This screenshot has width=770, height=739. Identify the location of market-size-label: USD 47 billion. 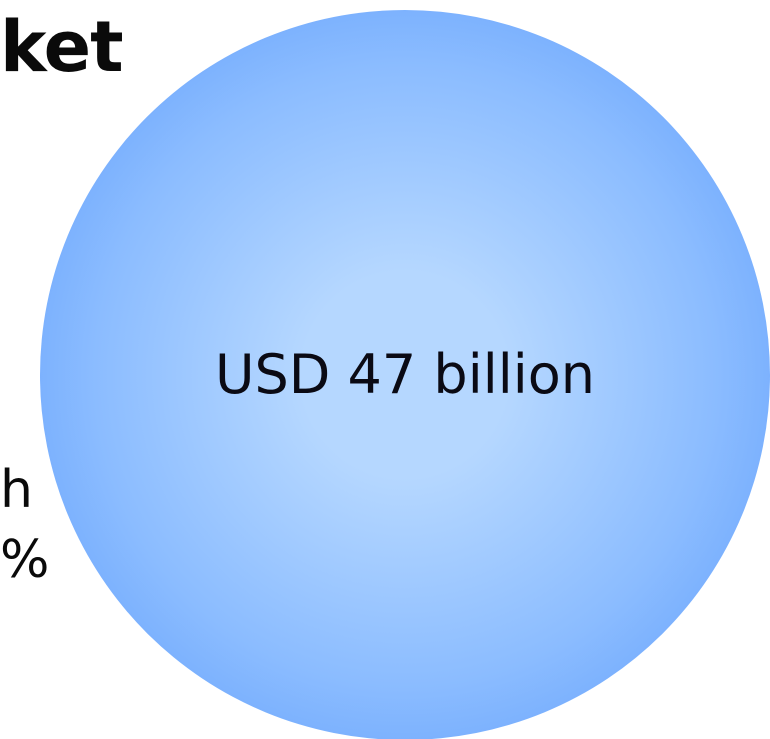
(405, 374).